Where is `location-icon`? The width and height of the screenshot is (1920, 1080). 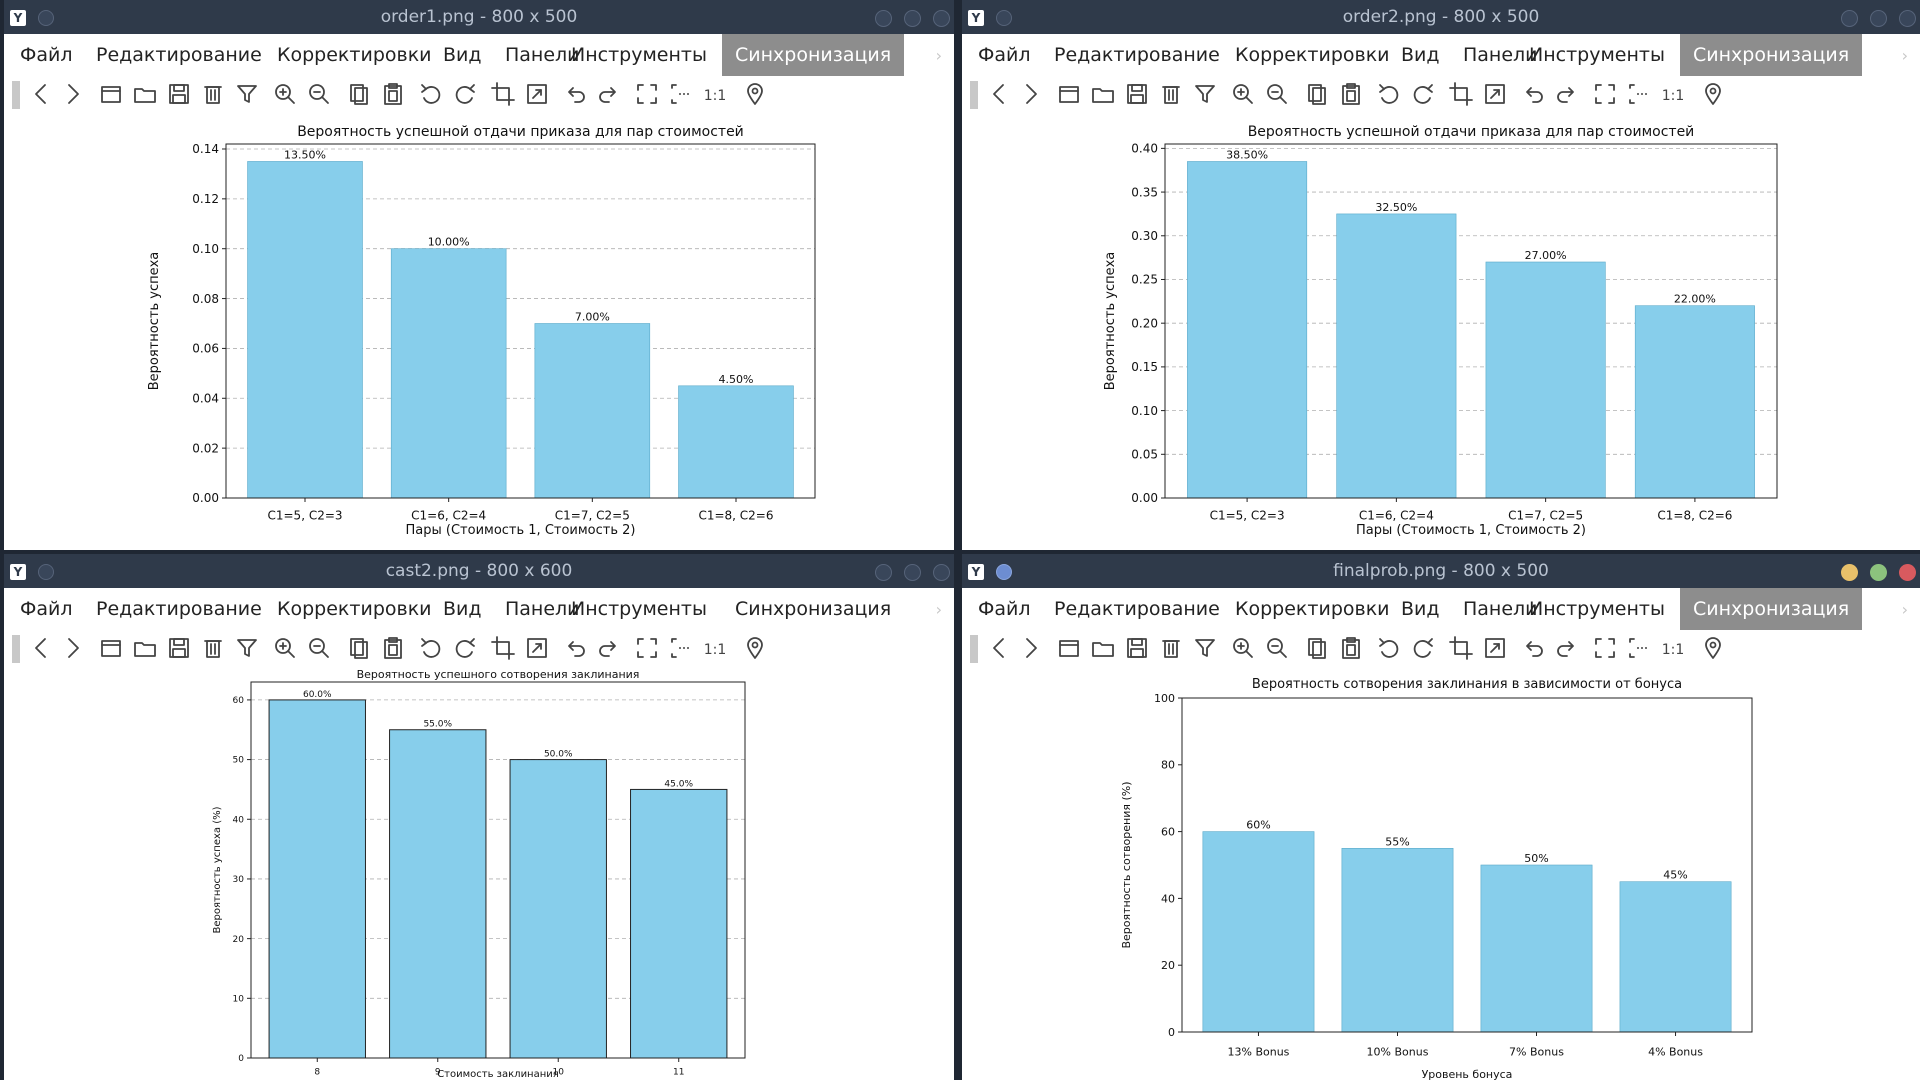
location-icon is located at coordinates (755, 649).